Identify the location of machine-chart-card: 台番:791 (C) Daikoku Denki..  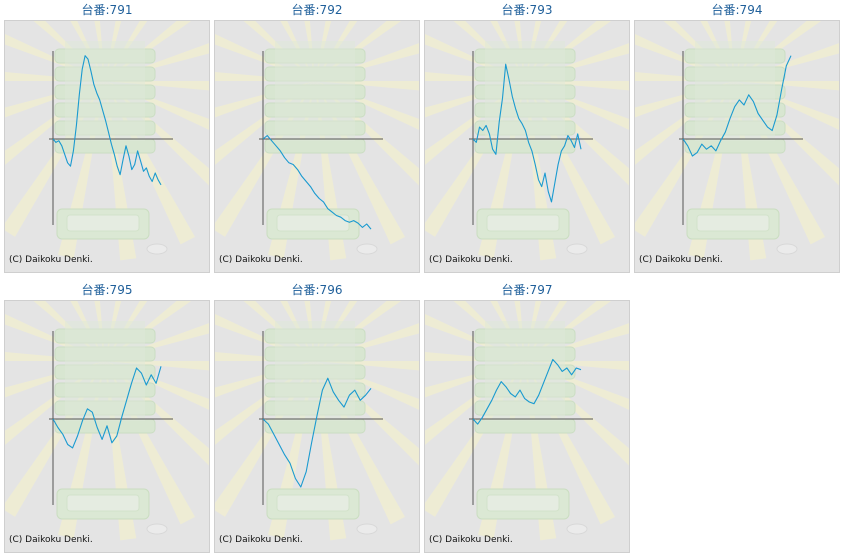
(107, 136).